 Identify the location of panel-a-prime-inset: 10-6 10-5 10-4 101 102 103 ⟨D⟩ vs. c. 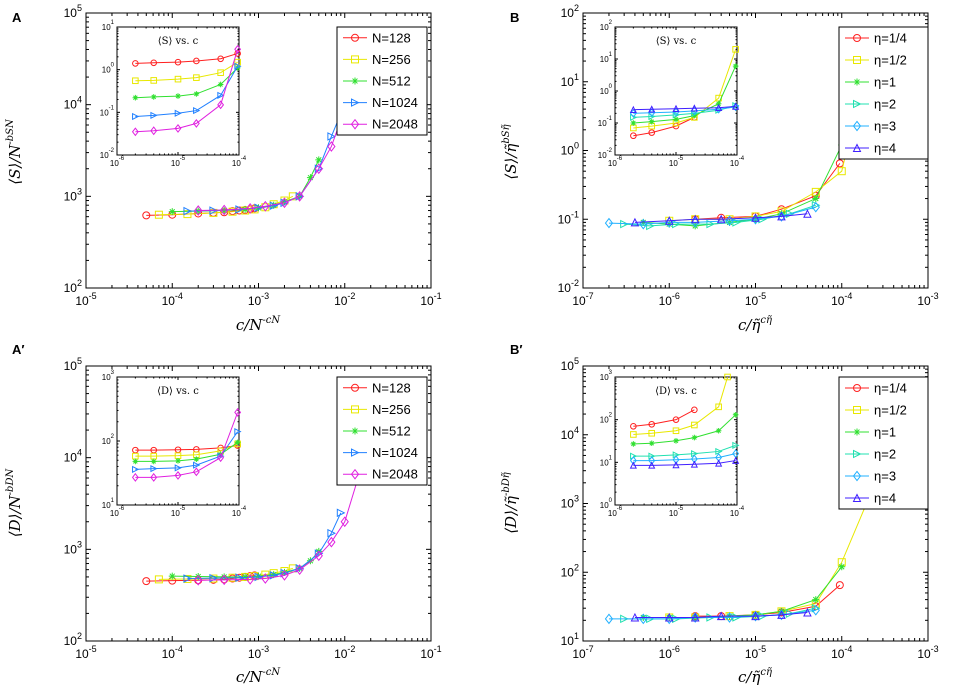
(174, 444).